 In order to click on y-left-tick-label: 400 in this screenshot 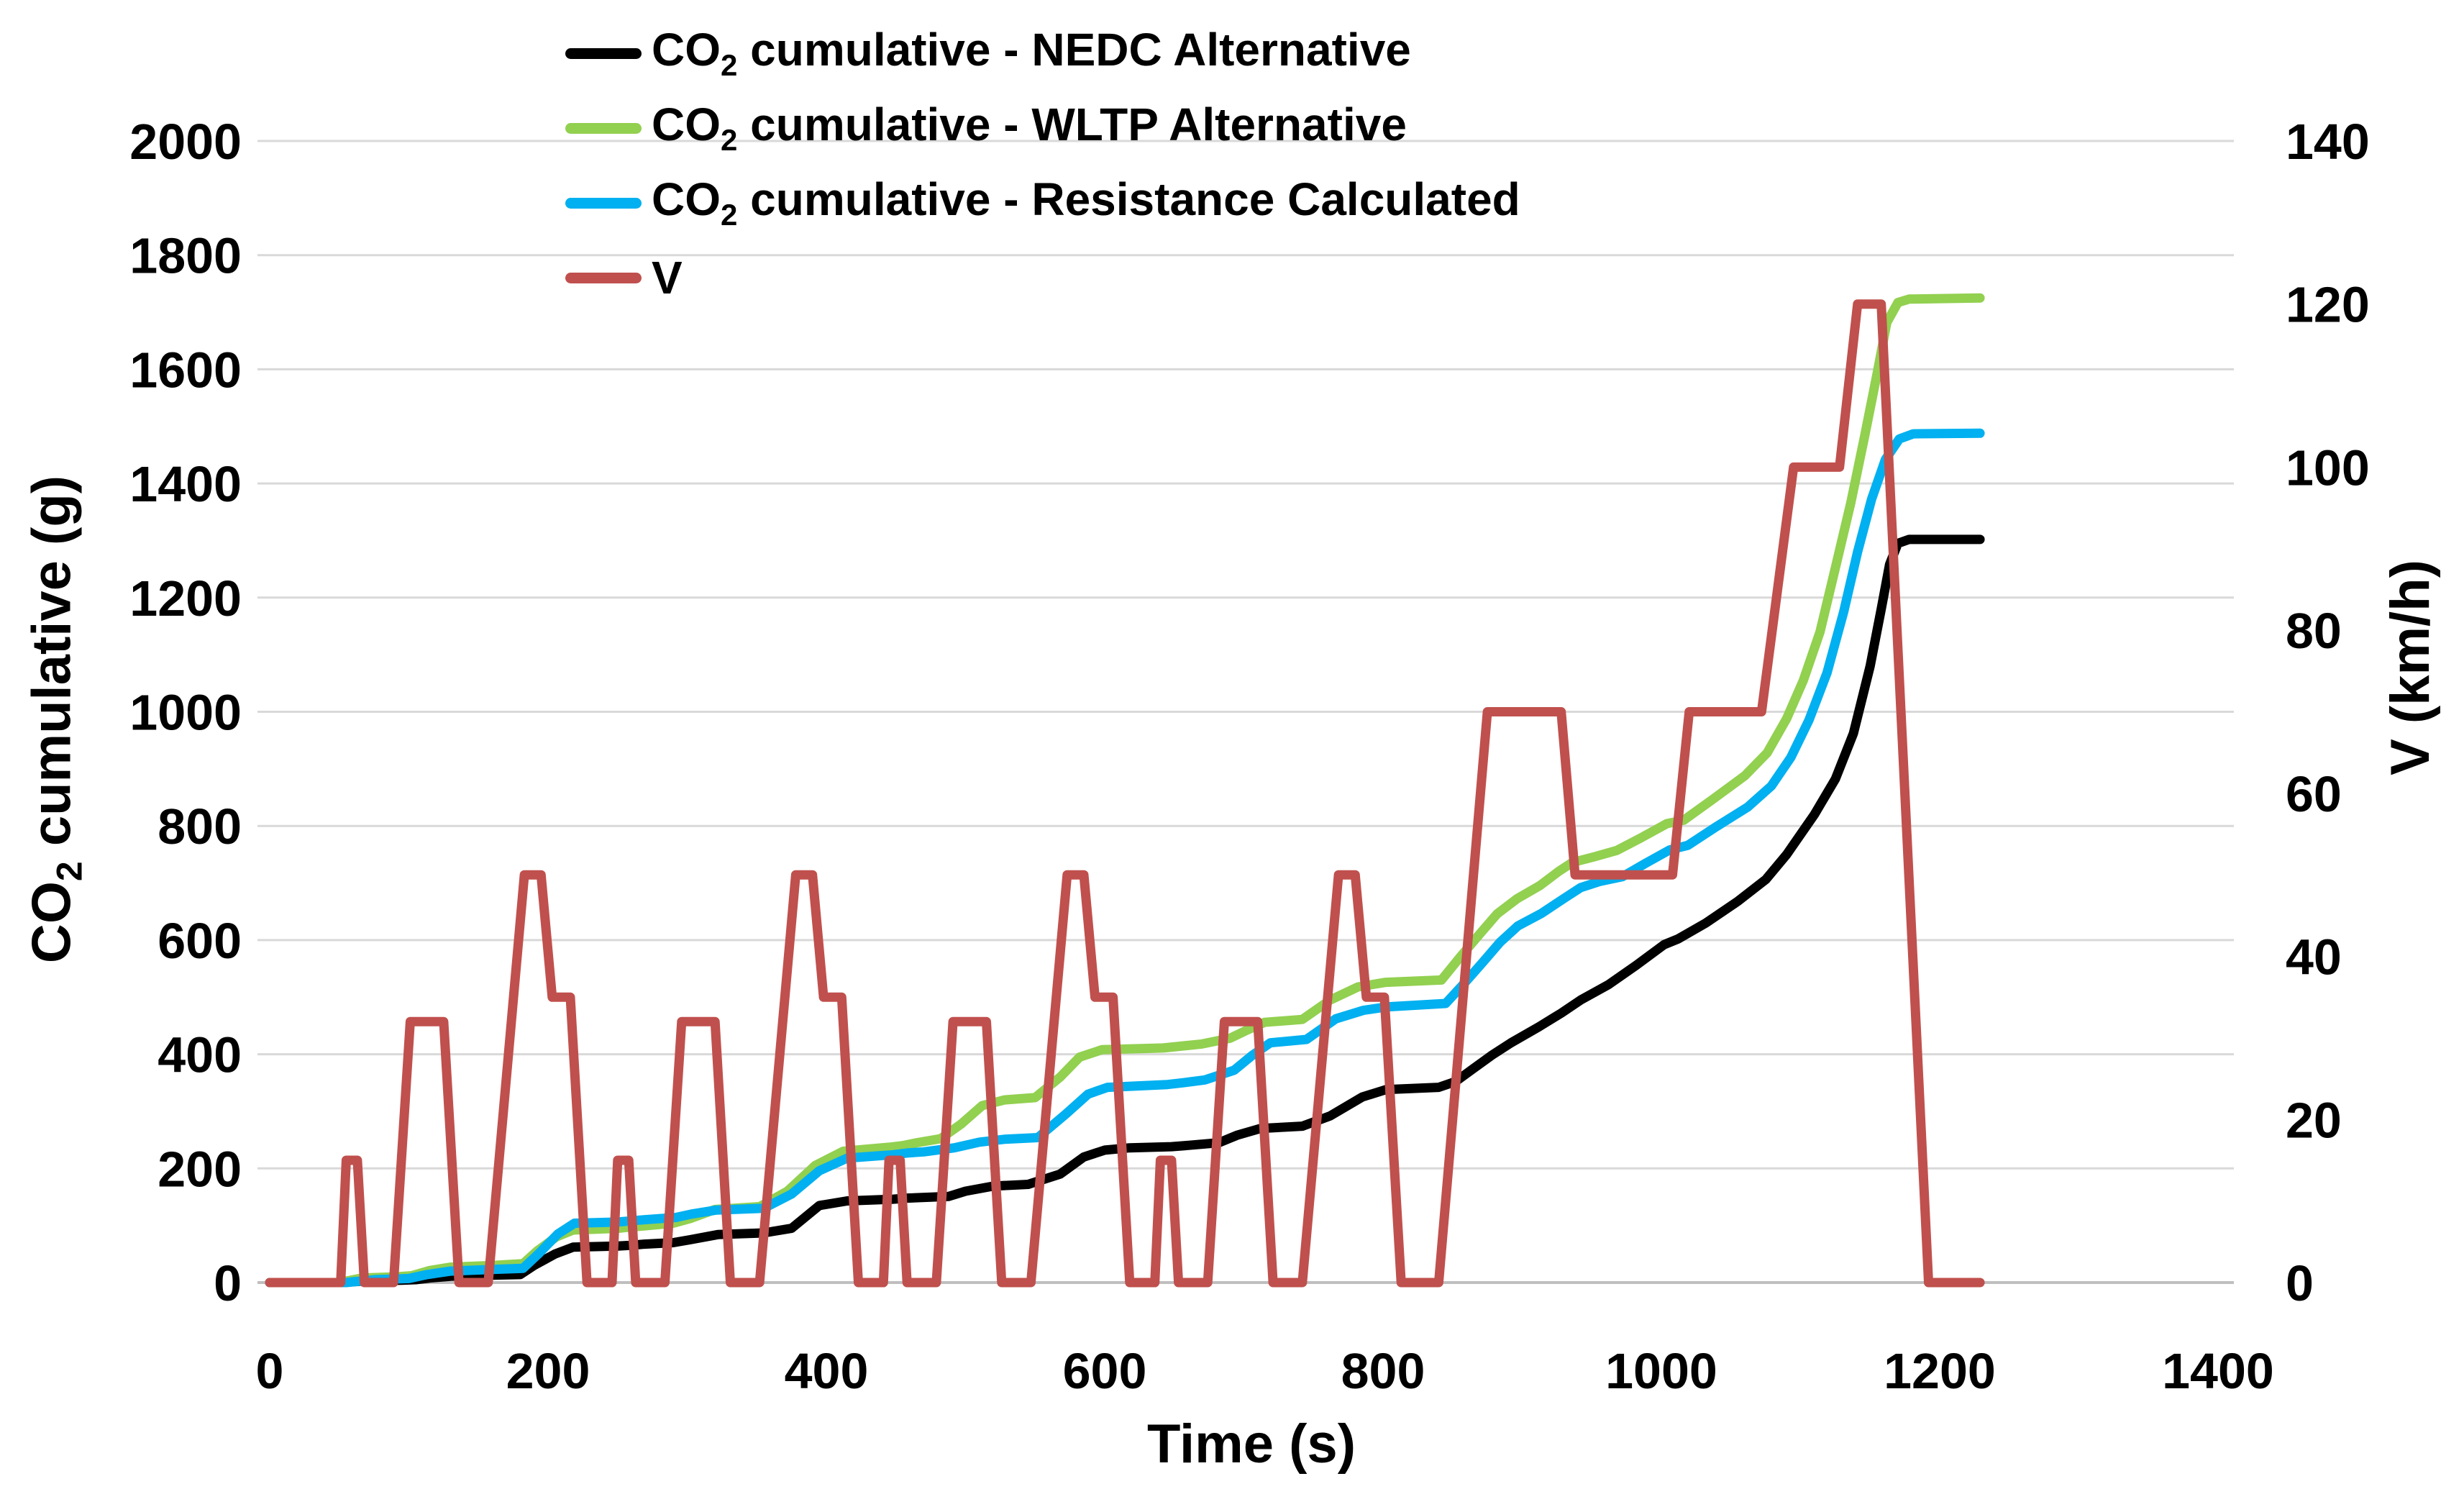, I will do `click(200, 1055)`.